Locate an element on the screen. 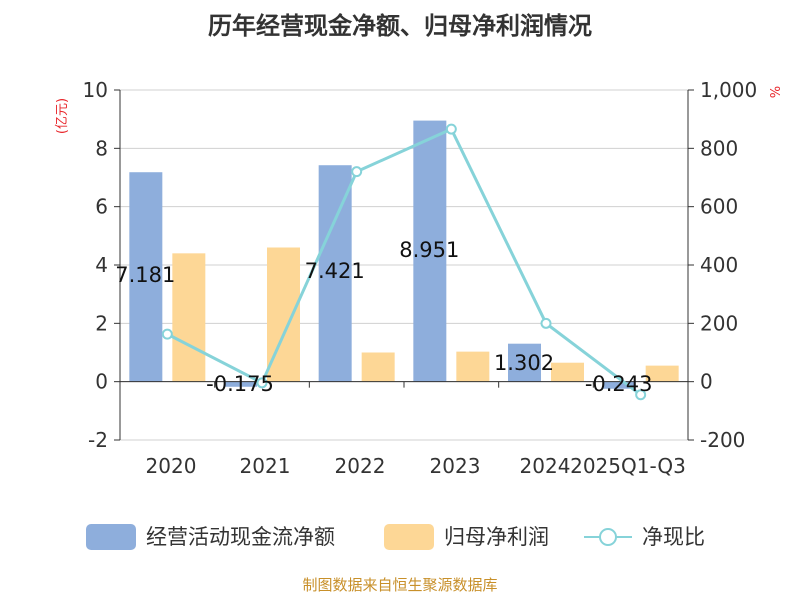  source-note: 制图数据来自恒生聚源数据库 is located at coordinates (399, 585).